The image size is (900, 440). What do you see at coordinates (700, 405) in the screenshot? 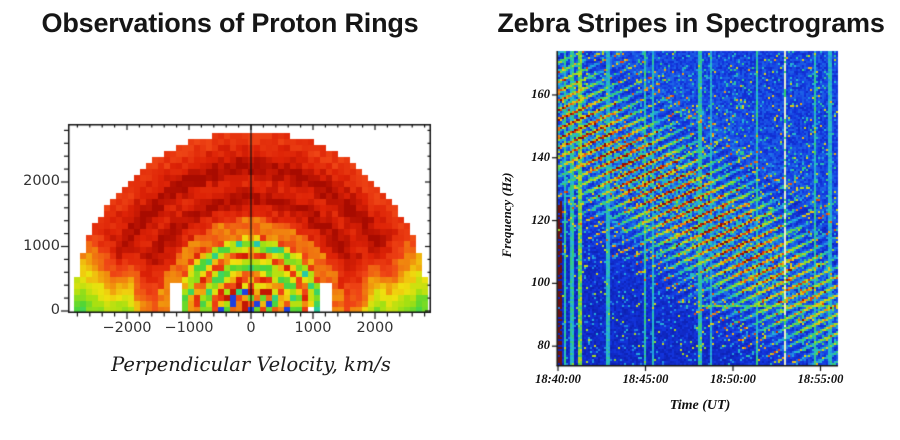
I see `spectrogram-xaxis-label: Time (UT)` at bounding box center [700, 405].